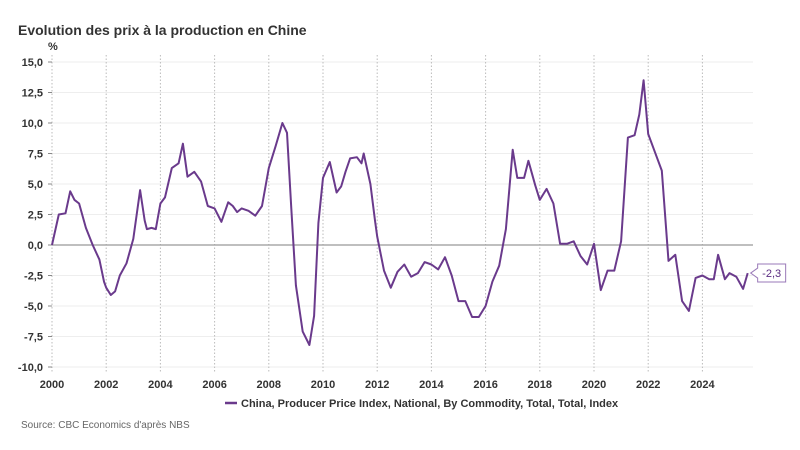 Image resolution: width=800 pixels, height=450 pixels. What do you see at coordinates (105, 425) in the screenshot?
I see `source-note: Source: CBC Economics d'après NBS` at bounding box center [105, 425].